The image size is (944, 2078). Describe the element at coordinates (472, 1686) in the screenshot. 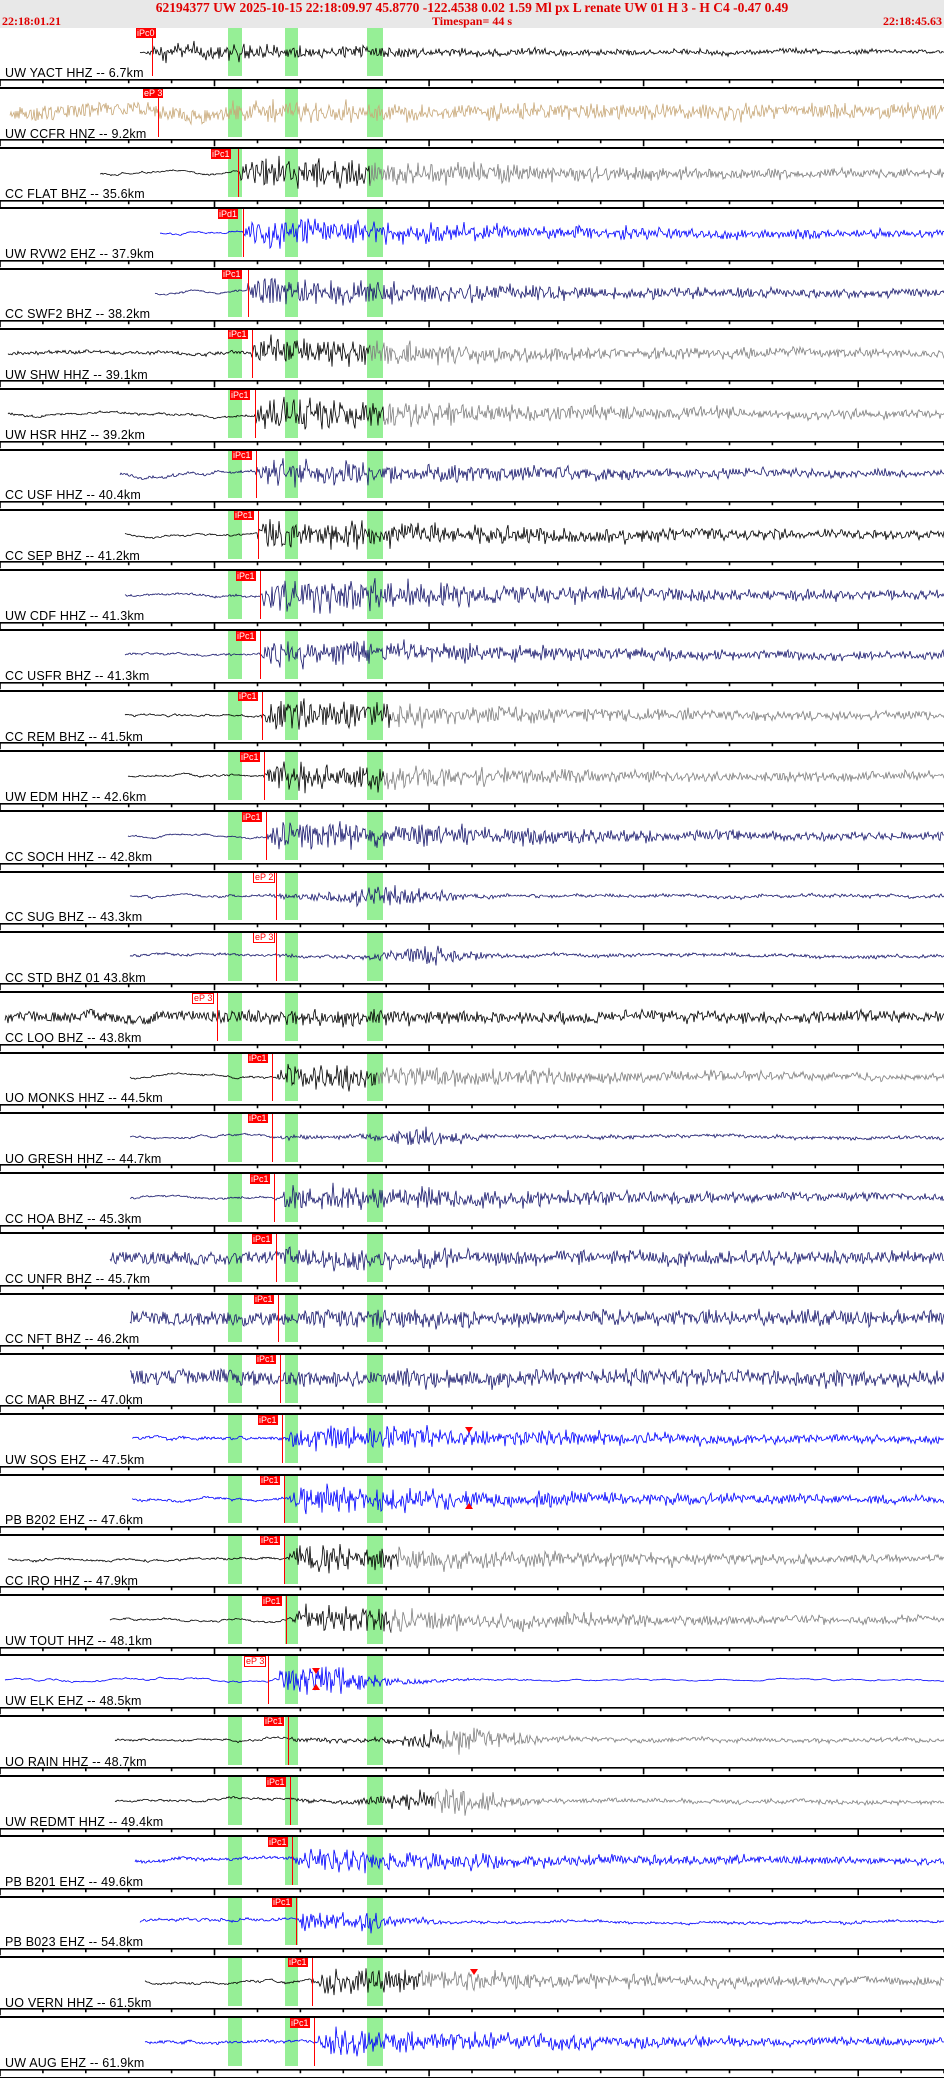

I see `trace-row: UW ELK EHZ -- 48.5km eP 3` at that location.